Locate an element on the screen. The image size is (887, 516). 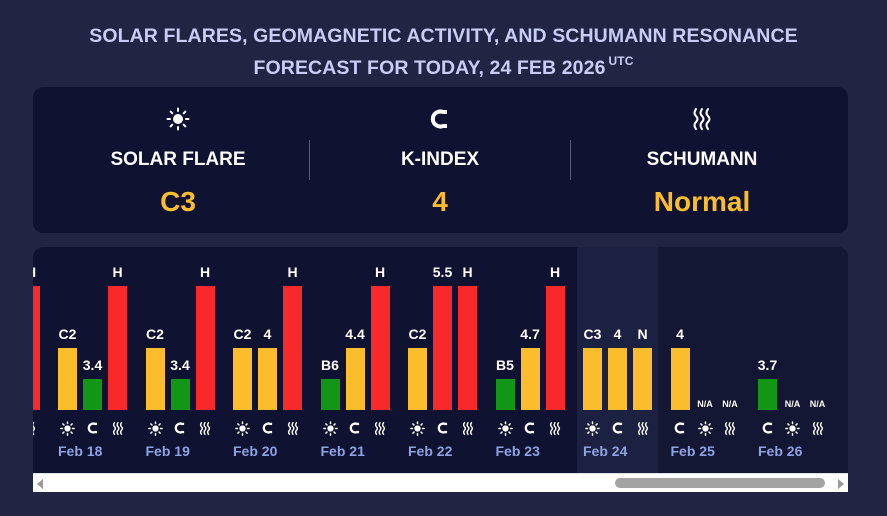
date-label: Feb 23 is located at coordinates (517, 451).